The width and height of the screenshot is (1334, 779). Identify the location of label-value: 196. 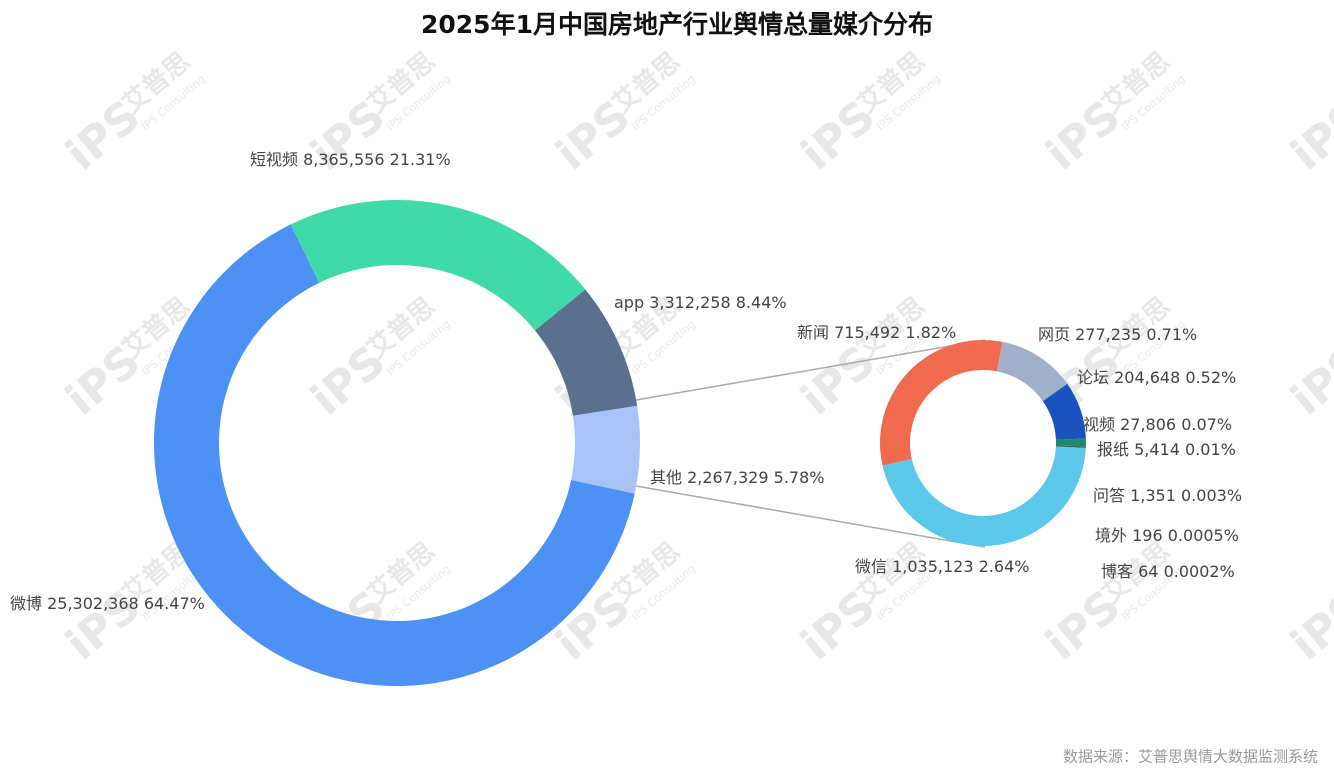
(1147, 535).